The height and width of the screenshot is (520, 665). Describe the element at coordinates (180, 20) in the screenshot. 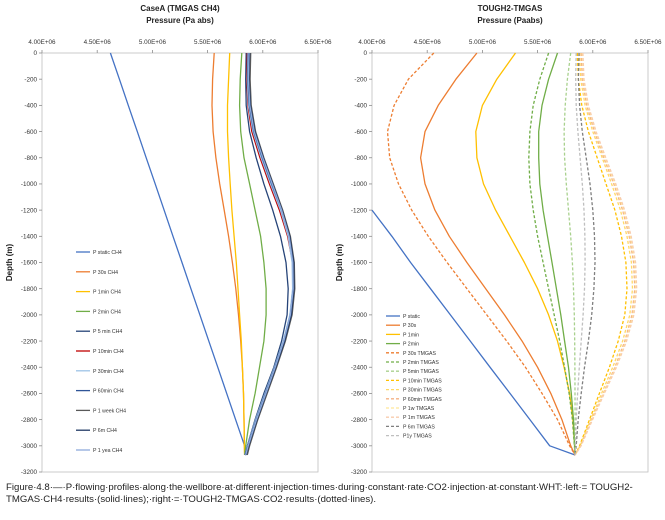

I see `x-axis-label-0: Pressure (Pa abs)` at that location.